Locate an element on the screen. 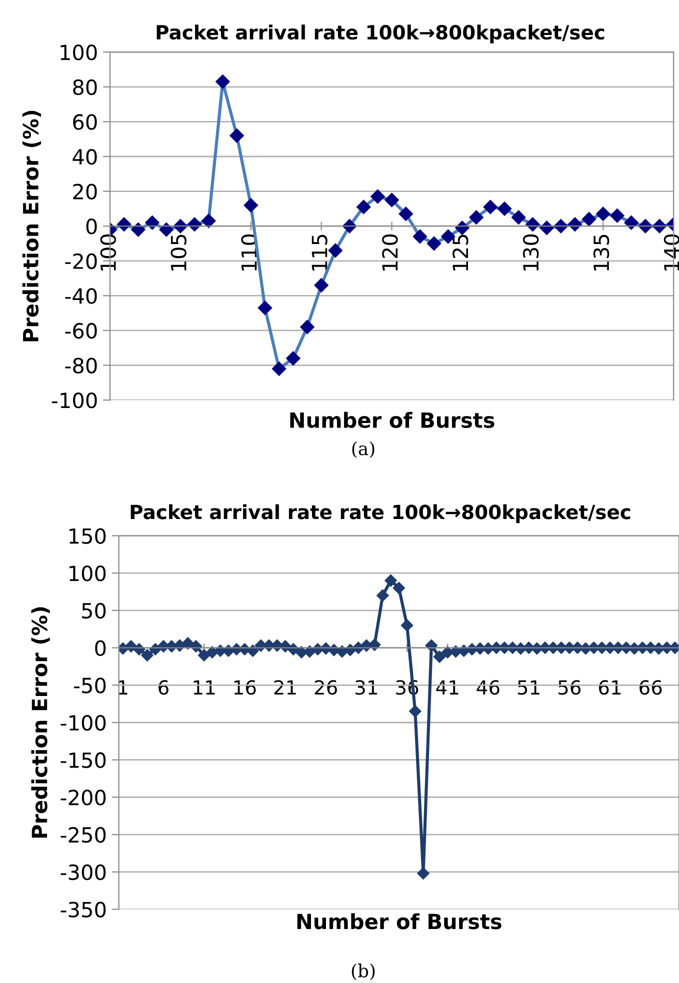 This screenshot has height=983, width=679. y-tick-label: -80 is located at coordinates (81, 366).